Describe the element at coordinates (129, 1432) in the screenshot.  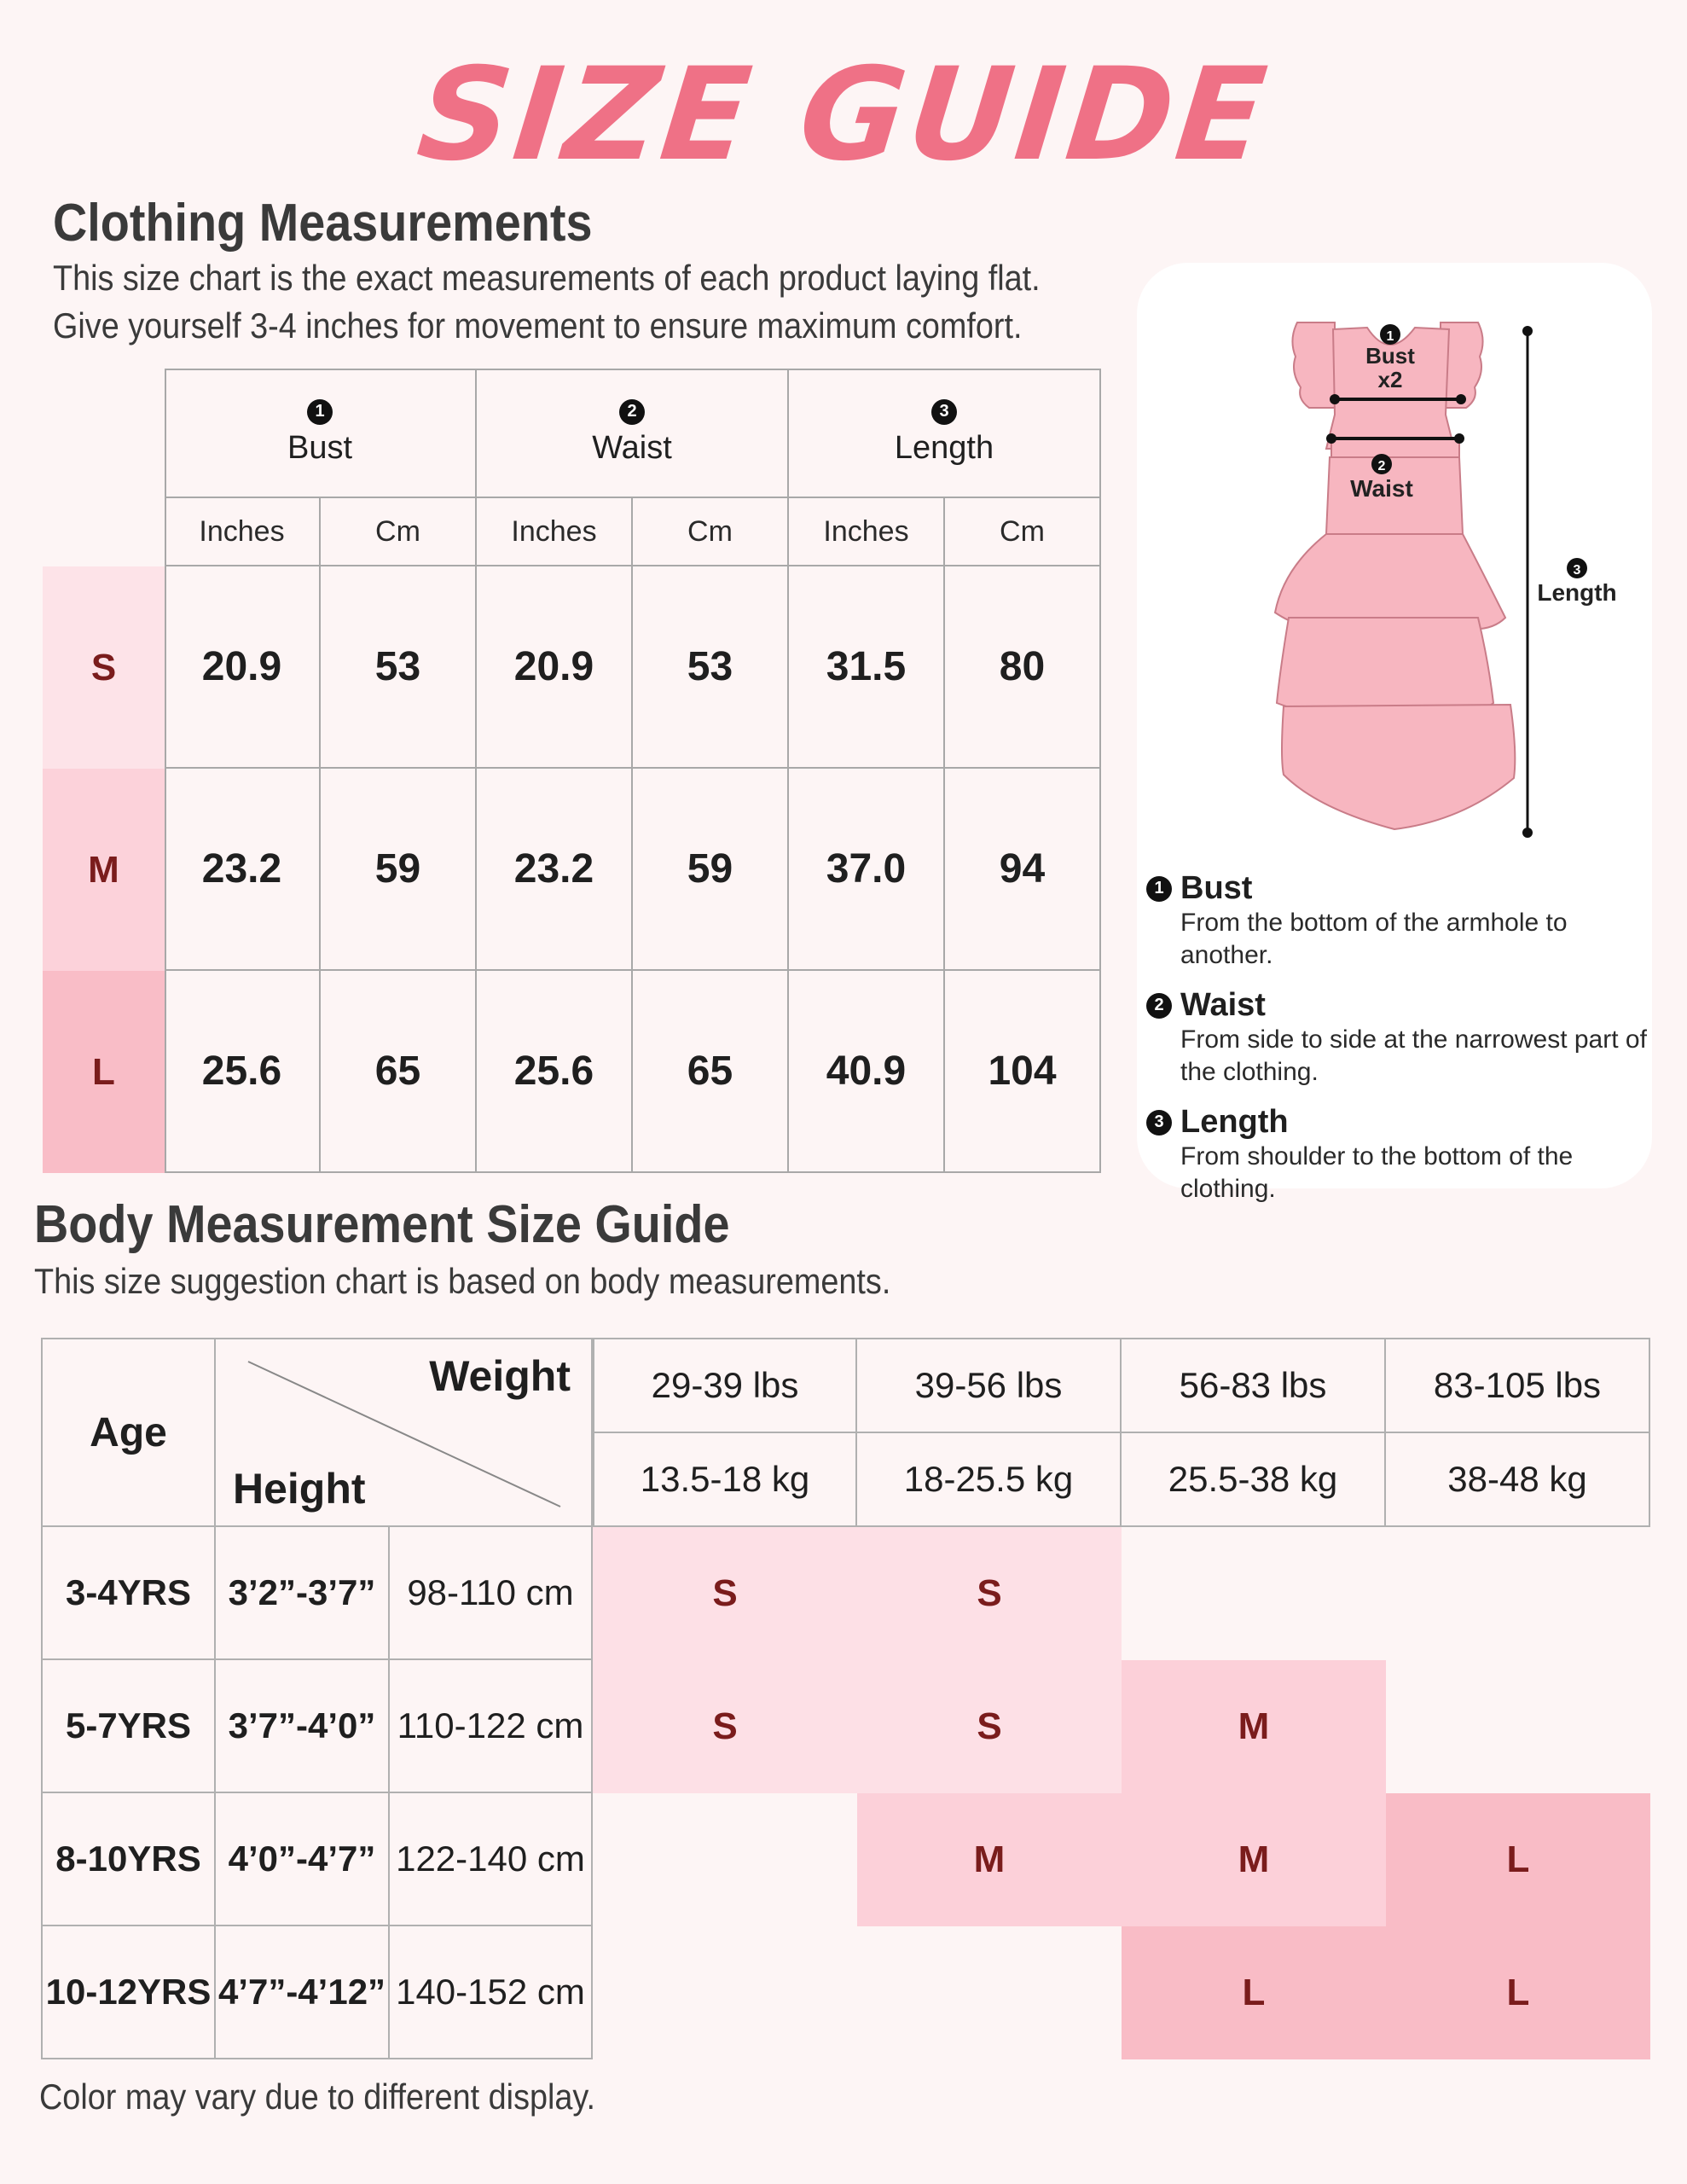
I see `age-header: Age` at that location.